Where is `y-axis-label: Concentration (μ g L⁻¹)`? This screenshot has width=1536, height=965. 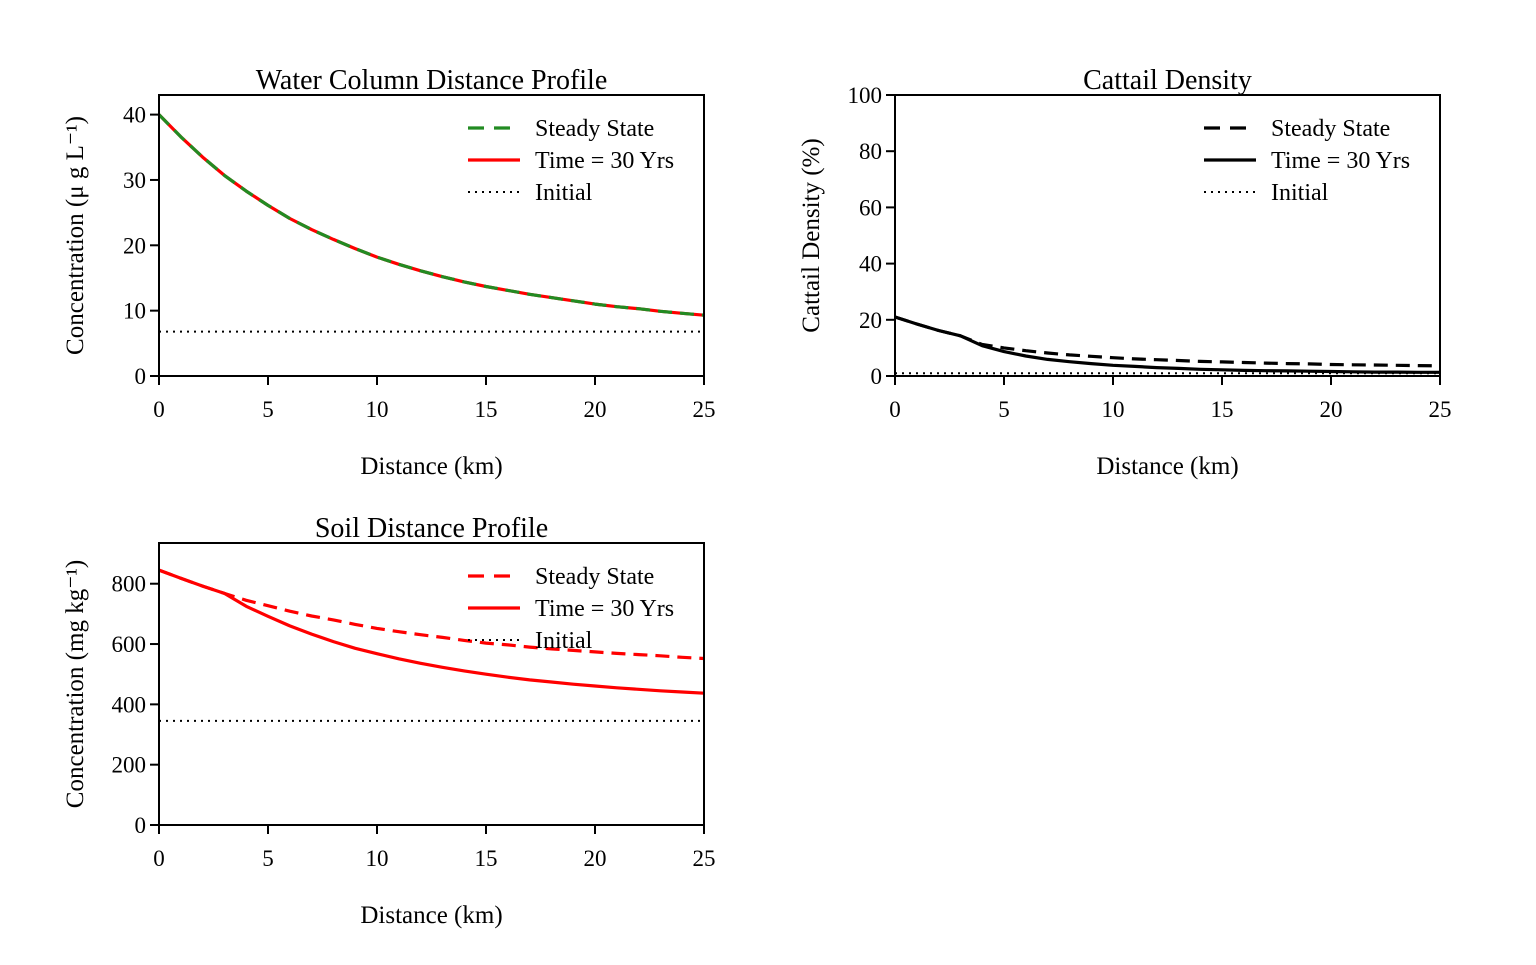
y-axis-label: Concentration (μ g L⁻¹) is located at coordinates (75, 235).